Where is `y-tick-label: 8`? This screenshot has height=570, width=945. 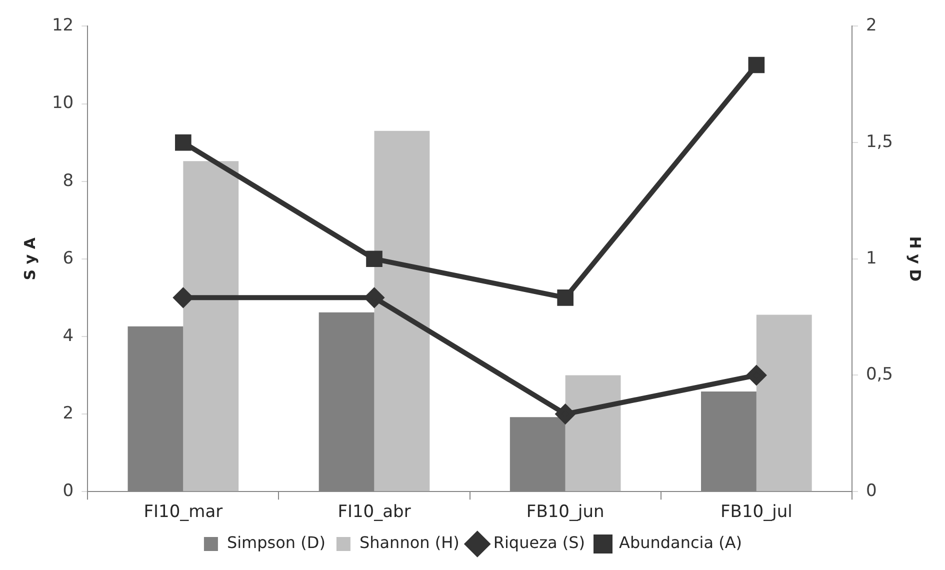
y-tick-label: 8 is located at coordinates (68, 180).